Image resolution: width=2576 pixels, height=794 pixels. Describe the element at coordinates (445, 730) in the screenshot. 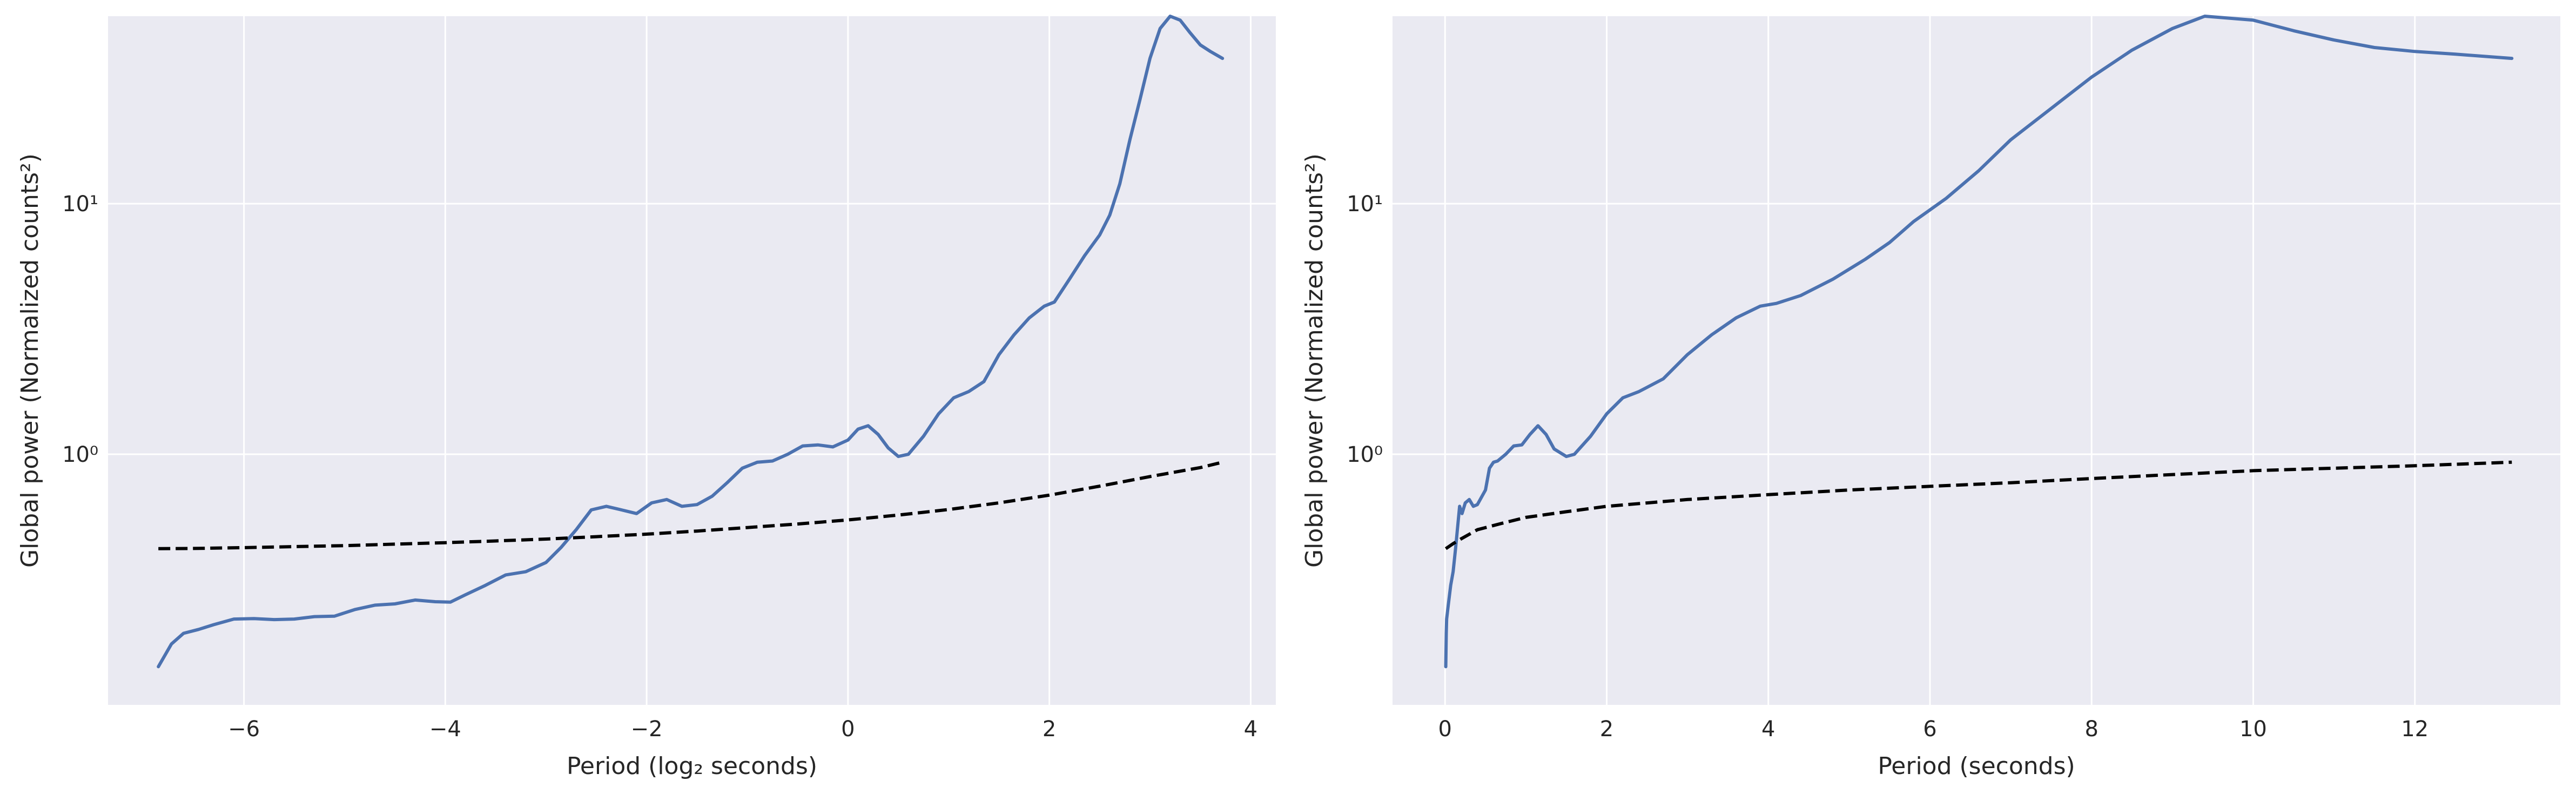

I see `x-tick-label: −4` at that location.